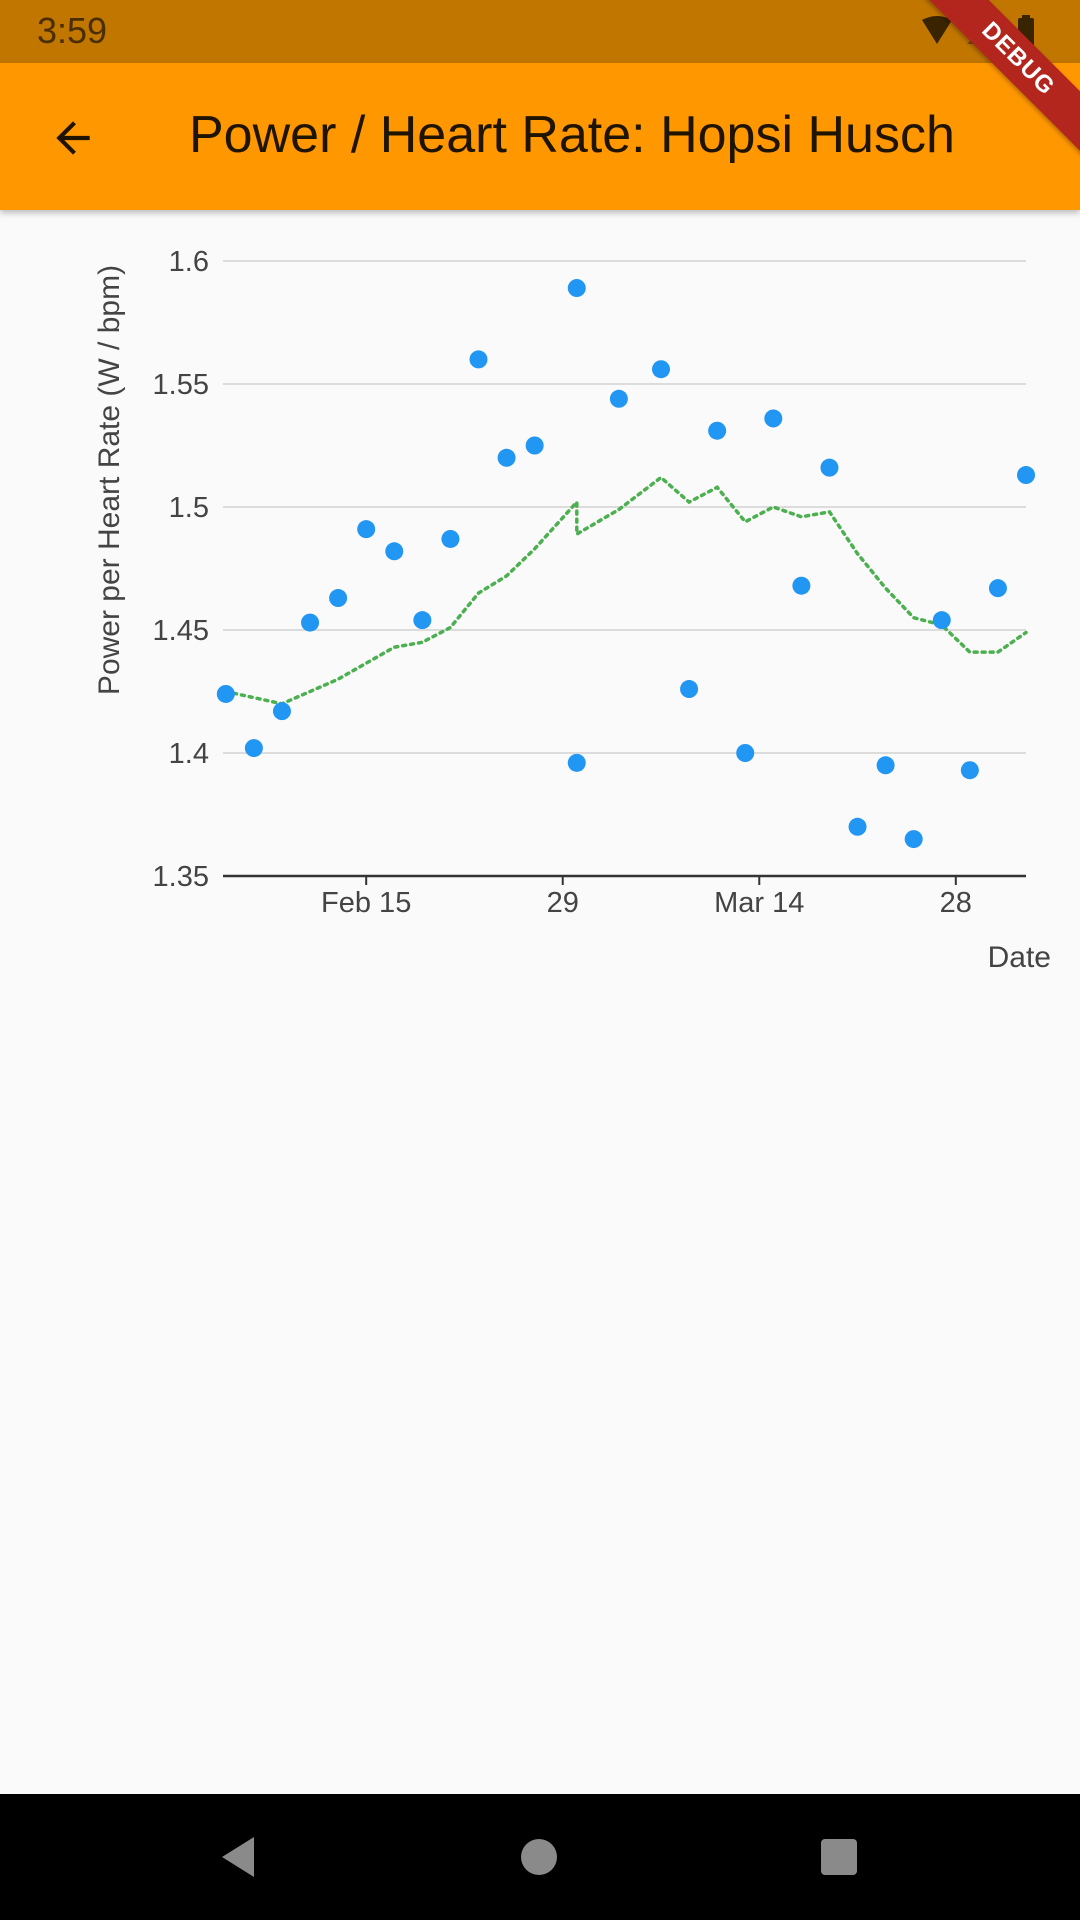  What do you see at coordinates (189, 754) in the screenshot?
I see `y-tick-label: 1.4` at bounding box center [189, 754].